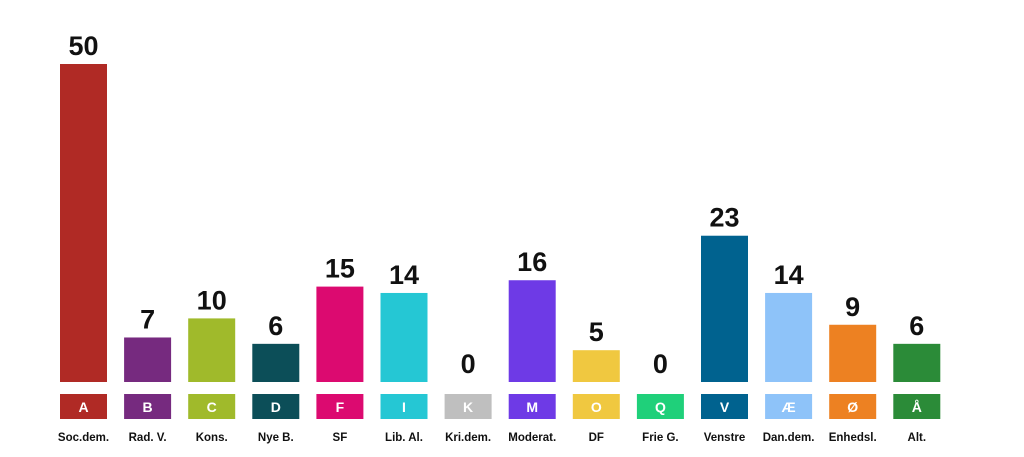  I want to click on party-letter-7: M, so click(532, 407).